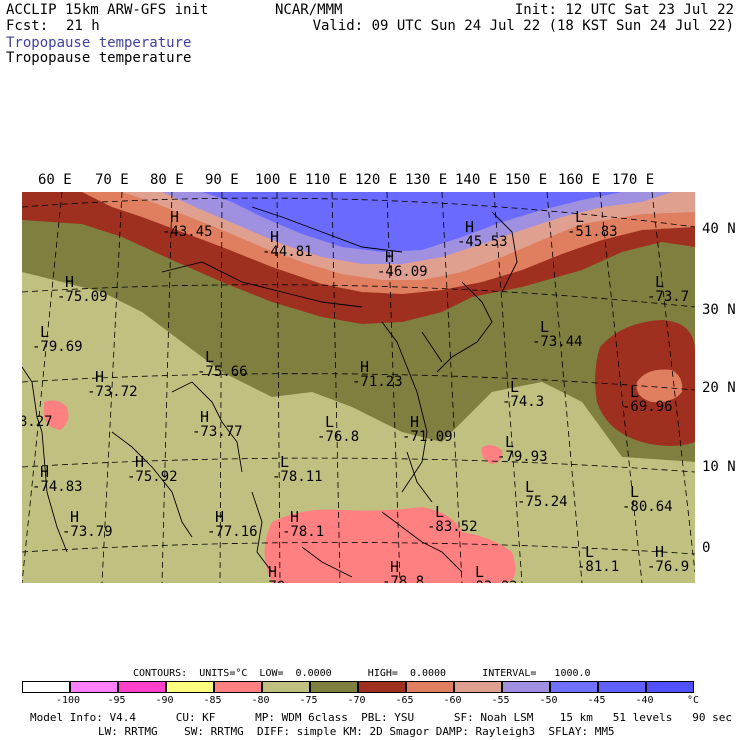 This screenshot has width=740, height=740. Describe the element at coordinates (57, 347) in the screenshot. I see `center-value: -79.69` at that location.